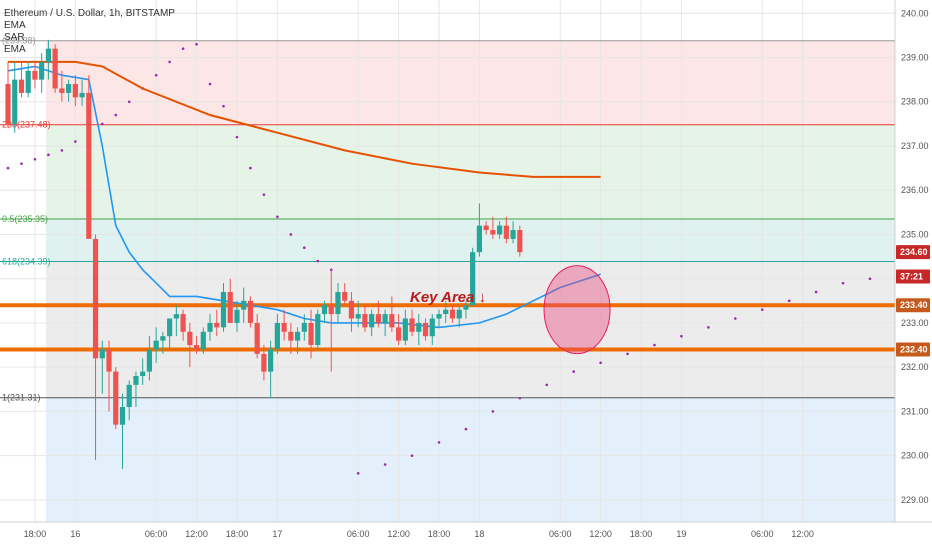 Image resolution: width=932 pixels, height=550 pixels. Describe the element at coordinates (762, 534) in the screenshot. I see `x-tick-label: 06:00` at that location.